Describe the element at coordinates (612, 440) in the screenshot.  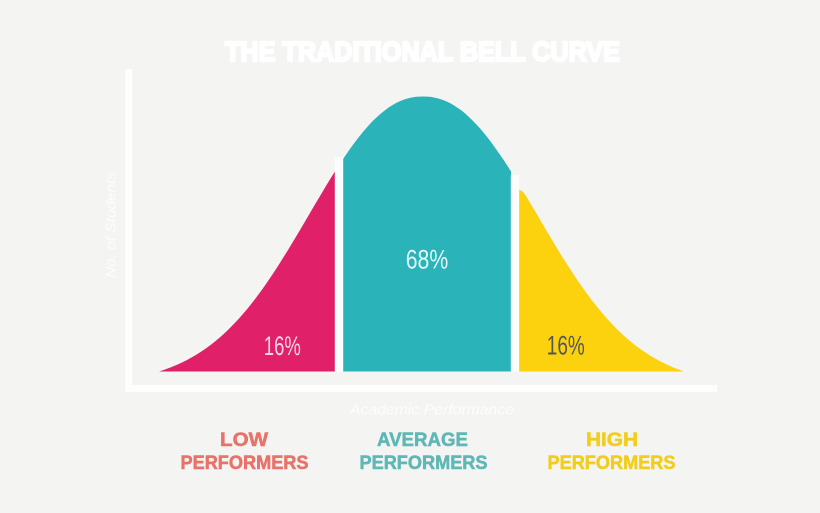
I see `svg-text: HIGH` at that location.